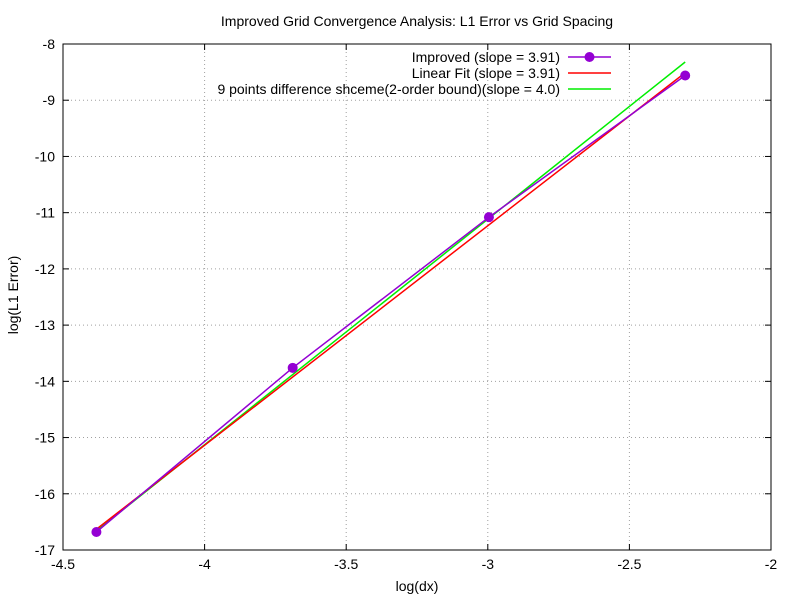 The image size is (800, 600). I want to click on x-tick-label: -2, so click(771, 564).